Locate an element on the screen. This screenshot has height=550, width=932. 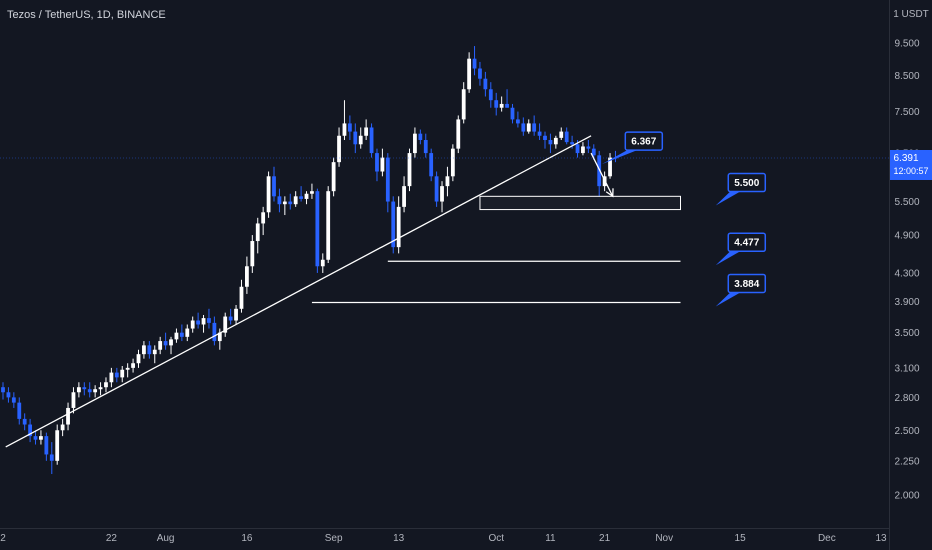
time-tick-label: Oct is located at coordinates (496, 538).